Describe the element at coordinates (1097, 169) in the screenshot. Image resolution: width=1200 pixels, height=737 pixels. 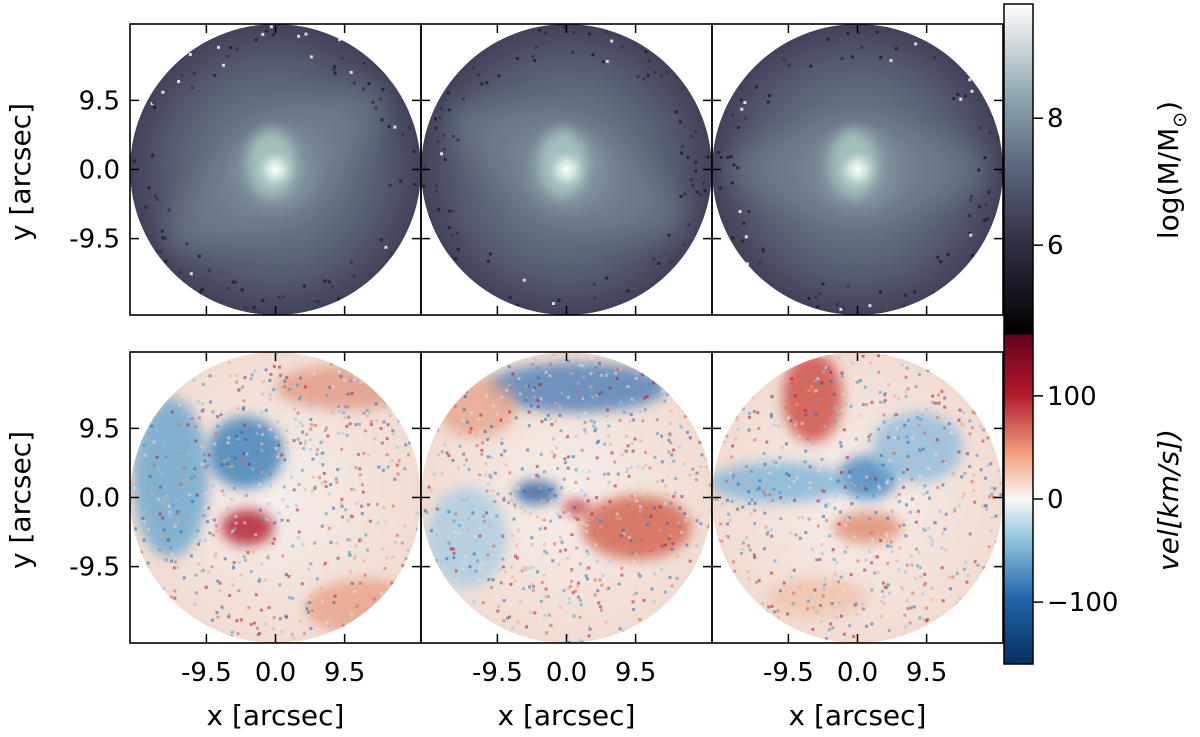
I see `mass-colorbar: 6 8 log(M/M⊙)` at that location.